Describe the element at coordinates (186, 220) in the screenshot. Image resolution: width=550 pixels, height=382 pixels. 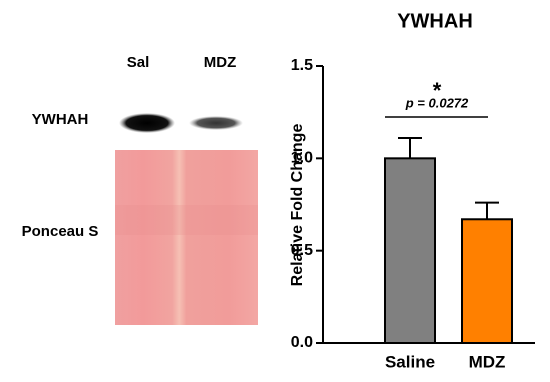
I see `ponceau-band` at that location.